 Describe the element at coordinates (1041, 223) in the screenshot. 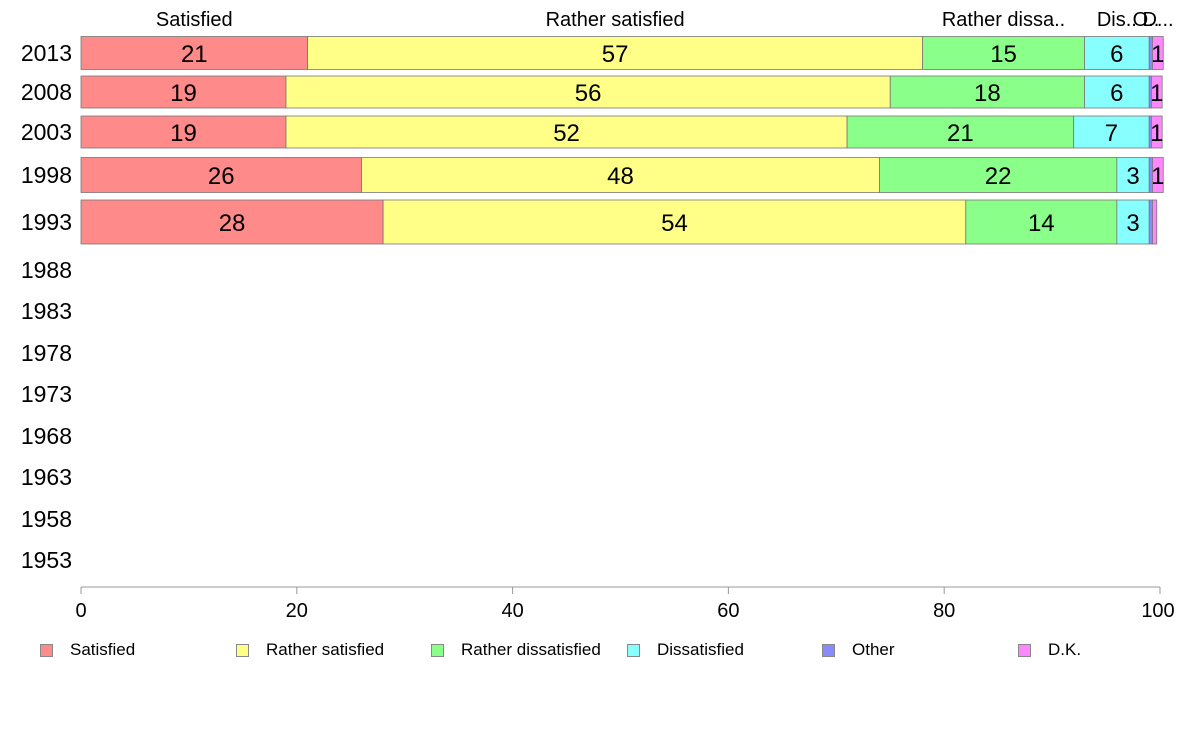

I see `bar-value-label: 14` at that location.